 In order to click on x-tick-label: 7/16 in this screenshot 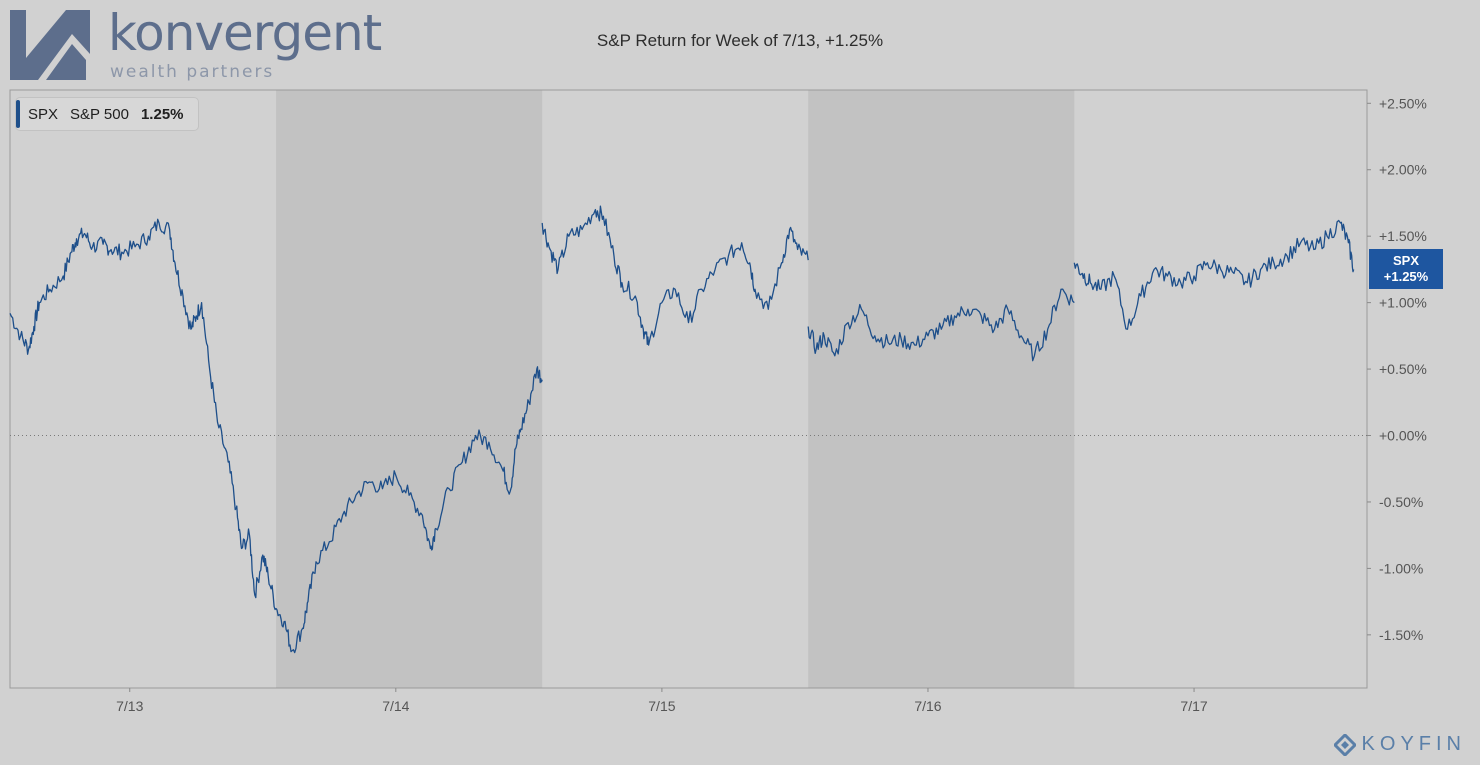, I will do `click(927, 706)`.